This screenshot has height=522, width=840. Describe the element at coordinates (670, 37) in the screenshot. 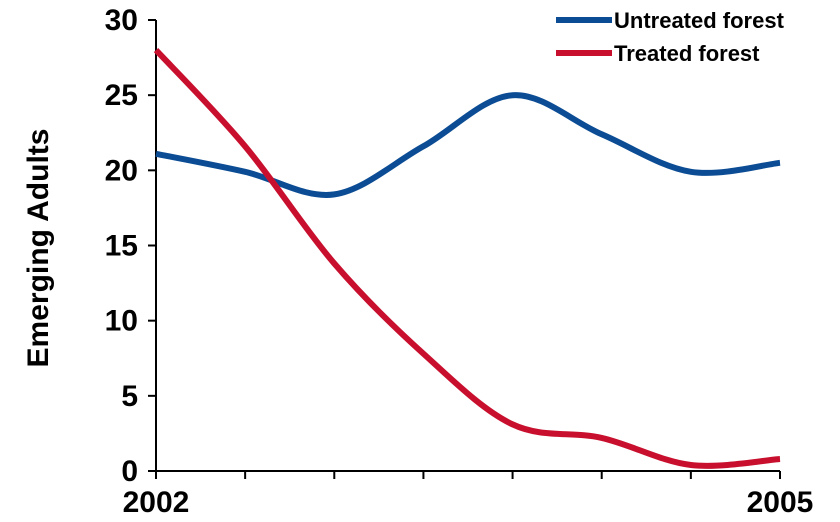

I see `legend: Untreated forest Treated forest` at that location.